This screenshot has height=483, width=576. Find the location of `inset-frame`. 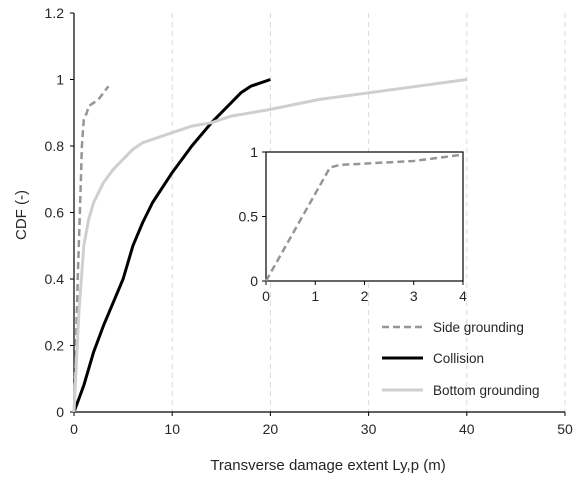

inset-frame is located at coordinates (364, 216).